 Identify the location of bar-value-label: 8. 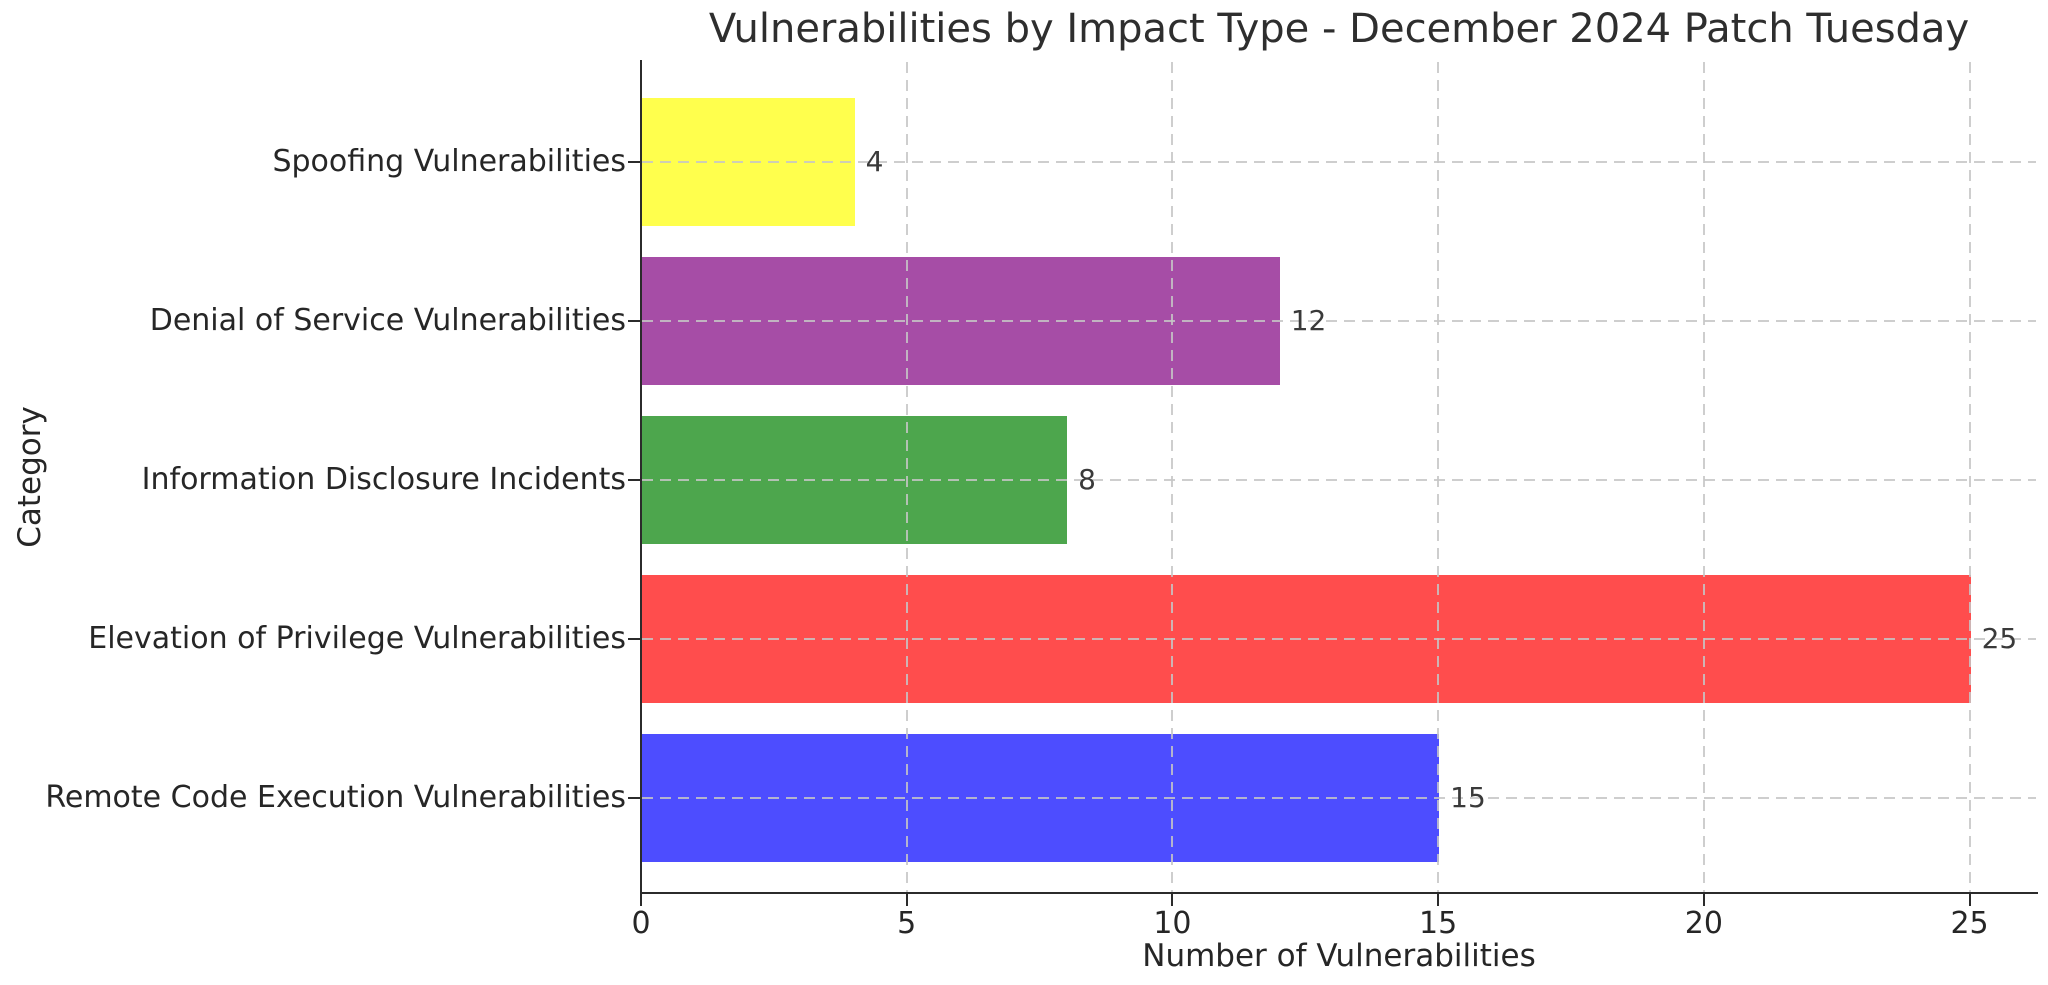
(1087, 479).